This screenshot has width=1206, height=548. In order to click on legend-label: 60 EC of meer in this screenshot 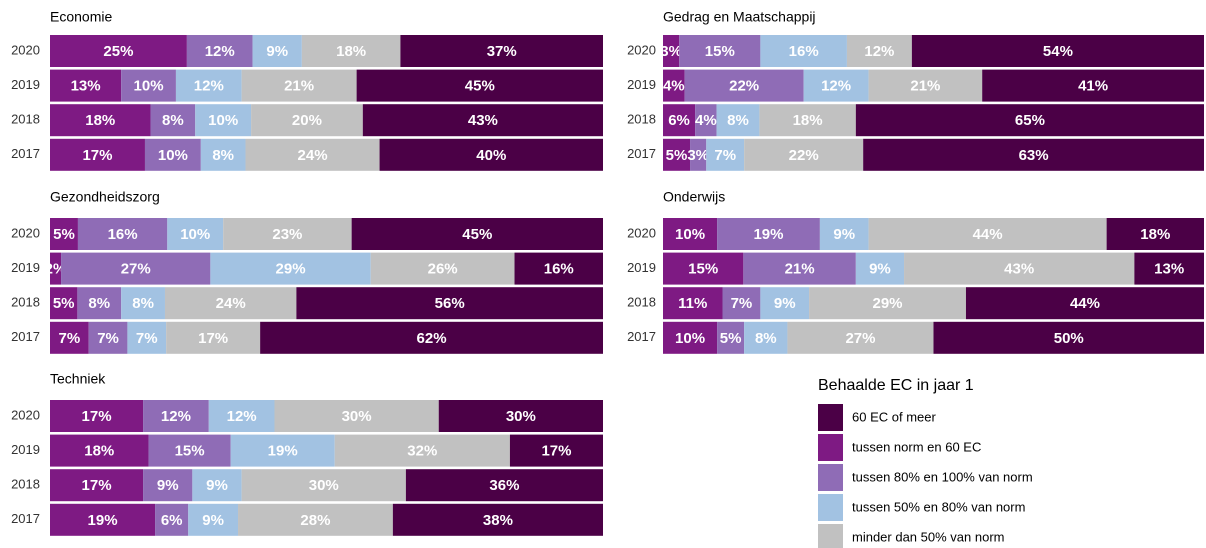, I will do `click(894, 416)`.